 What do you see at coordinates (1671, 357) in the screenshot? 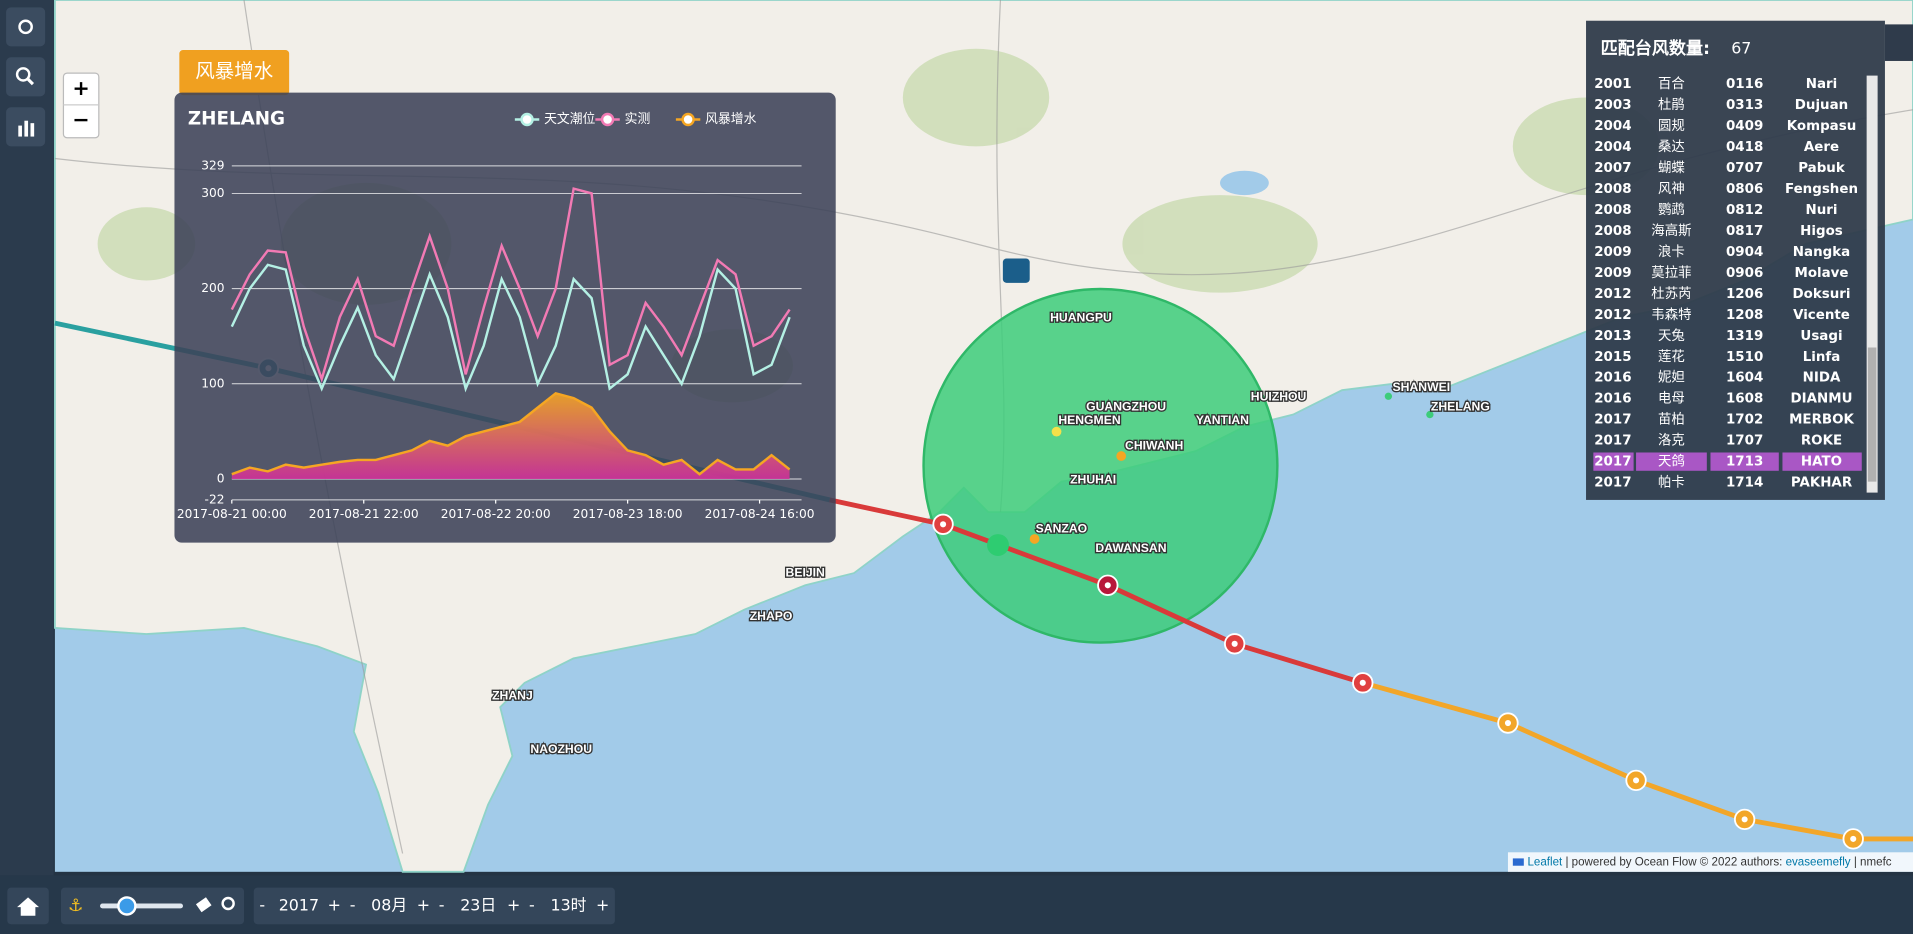
I see `table-cell: 莲花` at bounding box center [1671, 357].